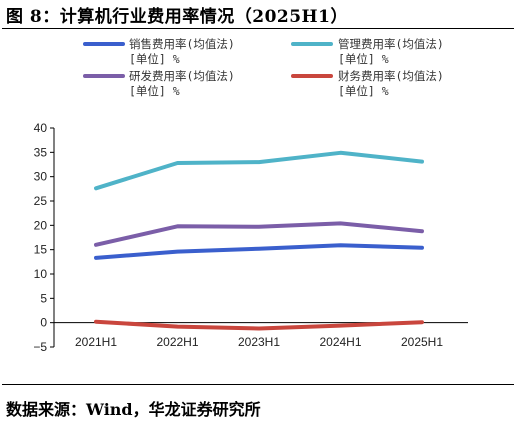 This screenshot has width=523, height=424. What do you see at coordinates (182, 76) in the screenshot?
I see `legend-label: 研发费用率(均值法)` at bounding box center [182, 76].